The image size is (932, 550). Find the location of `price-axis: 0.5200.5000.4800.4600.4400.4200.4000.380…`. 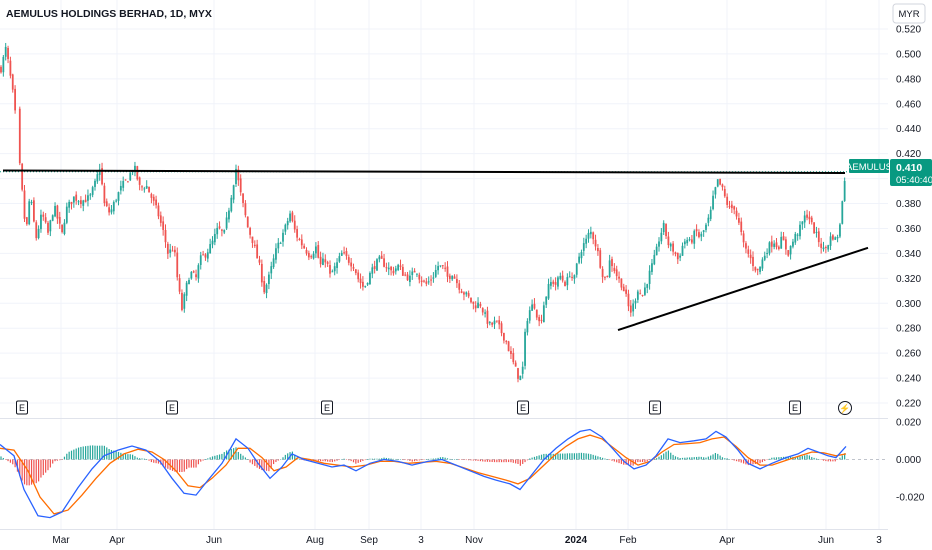

price-axis: 0.5200.5000.4800.4600.4400.4200.4000.380… is located at coordinates (908, 217).